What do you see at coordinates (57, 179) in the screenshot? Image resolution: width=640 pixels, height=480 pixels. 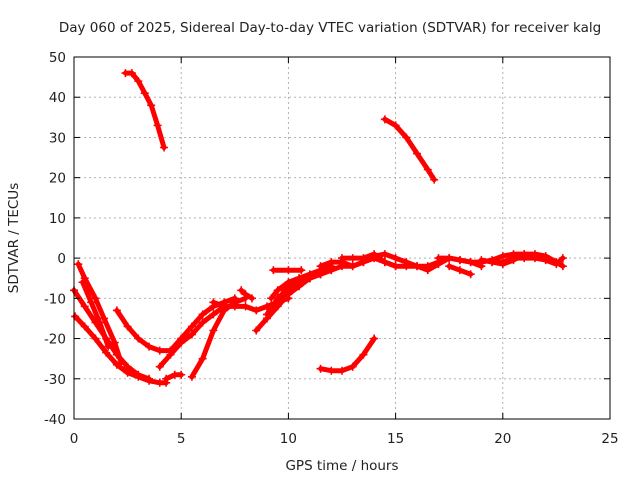 I see `y-tick-label: 20` at bounding box center [57, 179].